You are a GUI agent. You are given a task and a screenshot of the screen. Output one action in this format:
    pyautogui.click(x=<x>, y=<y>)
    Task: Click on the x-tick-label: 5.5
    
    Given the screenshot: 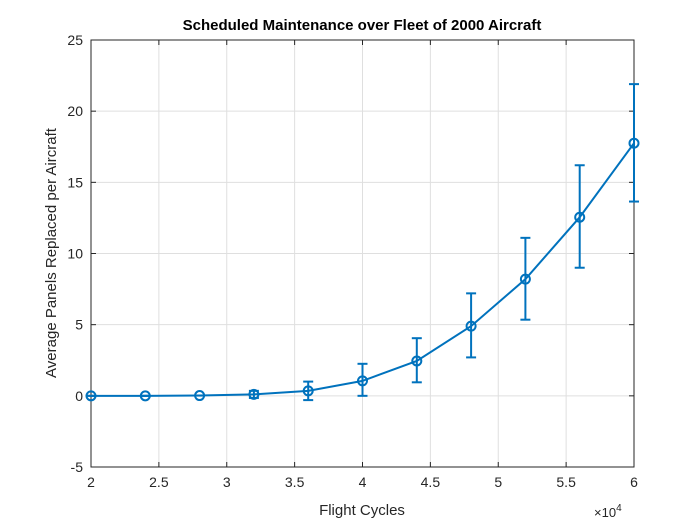 What is the action you would take?
    pyautogui.click(x=566, y=482)
    